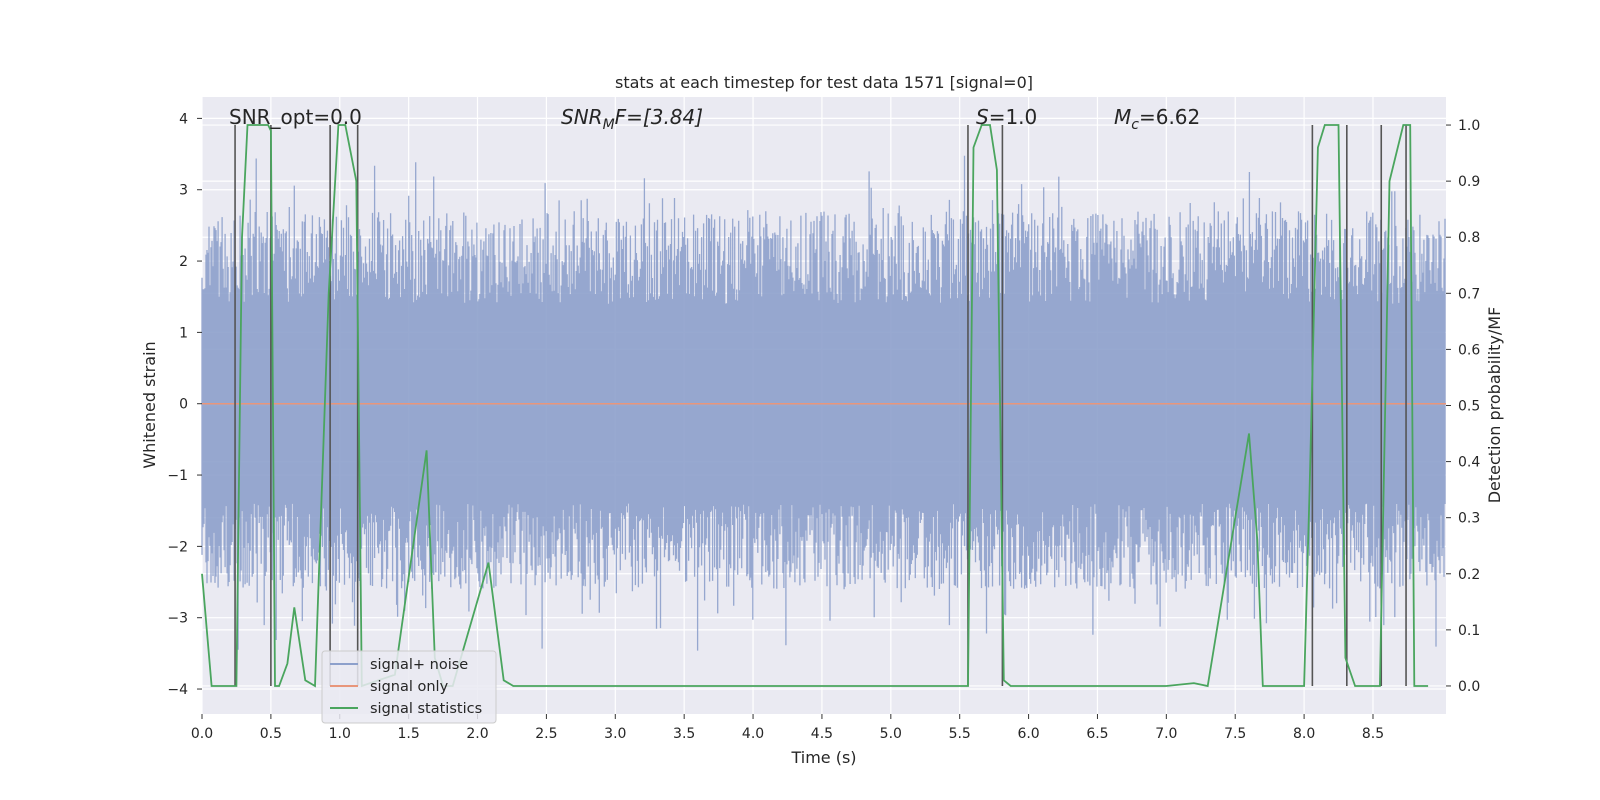  What do you see at coordinates (183, 191) in the screenshot?
I see `left-y-tick-label: 3` at bounding box center [183, 191].